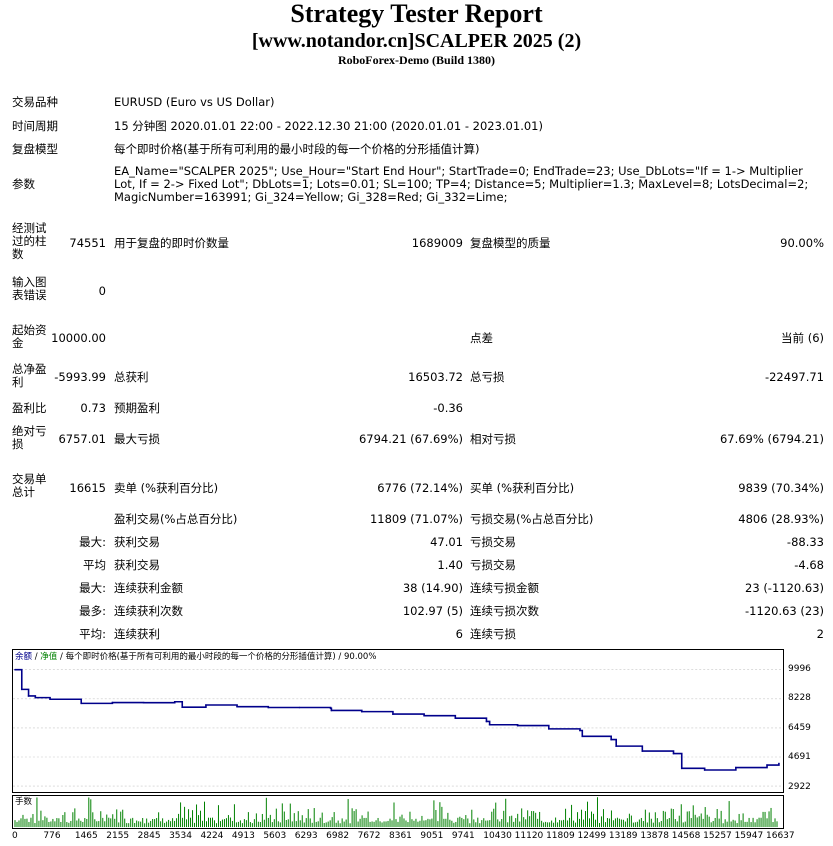  Describe the element at coordinates (432, 836) in the screenshot. I see `x-tick-label: 9051` at that location.